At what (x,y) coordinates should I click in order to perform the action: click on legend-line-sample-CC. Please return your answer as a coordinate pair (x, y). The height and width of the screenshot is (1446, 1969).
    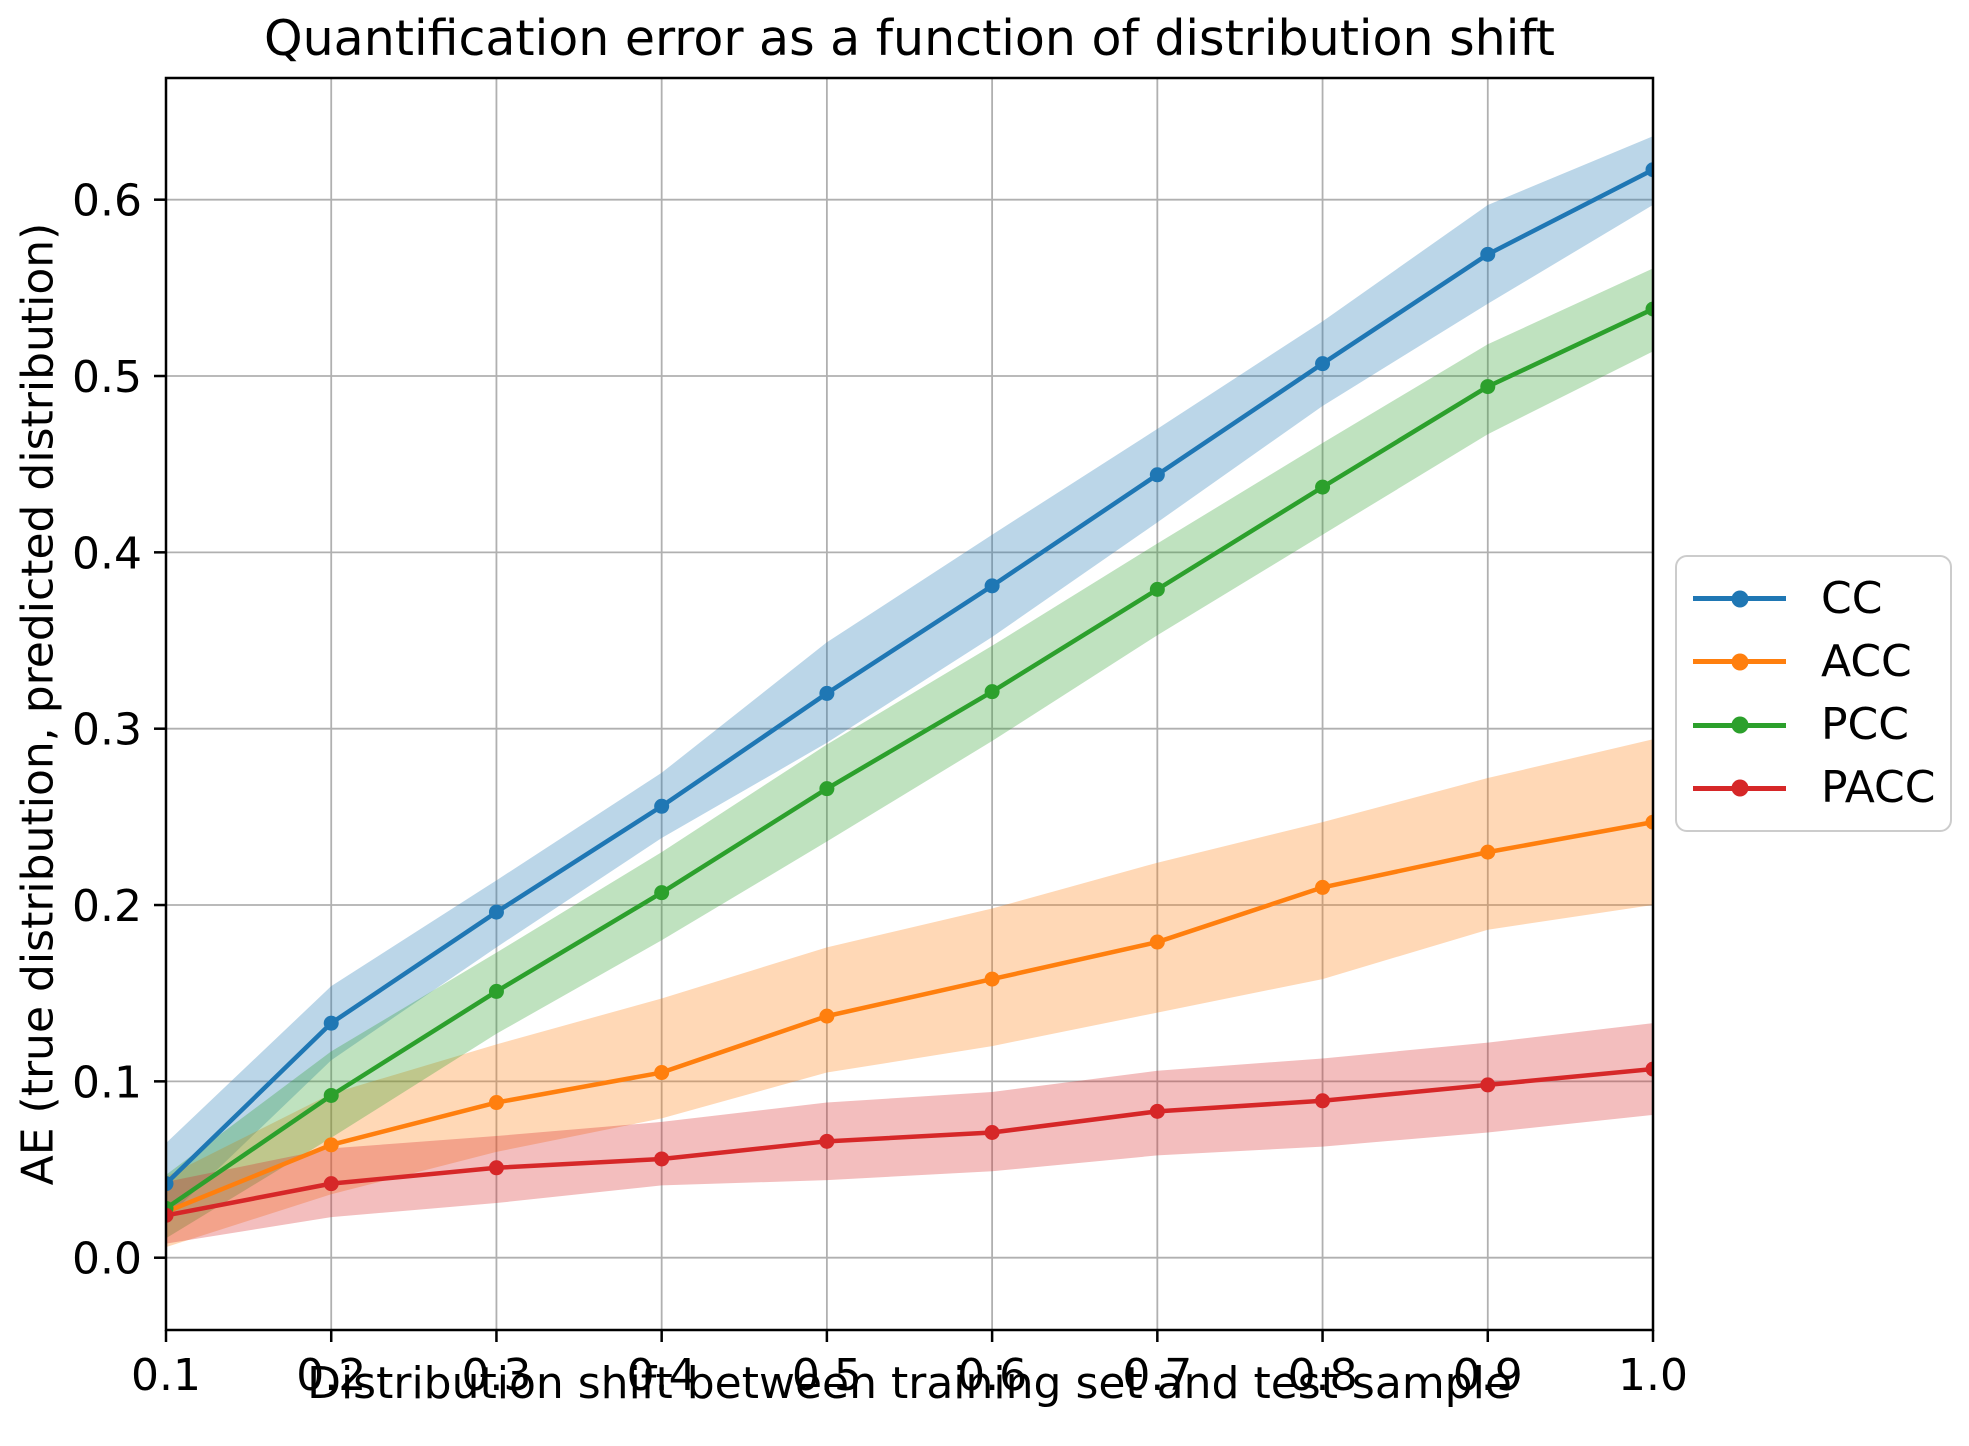
    Looking at the image, I should click on (1739, 599).